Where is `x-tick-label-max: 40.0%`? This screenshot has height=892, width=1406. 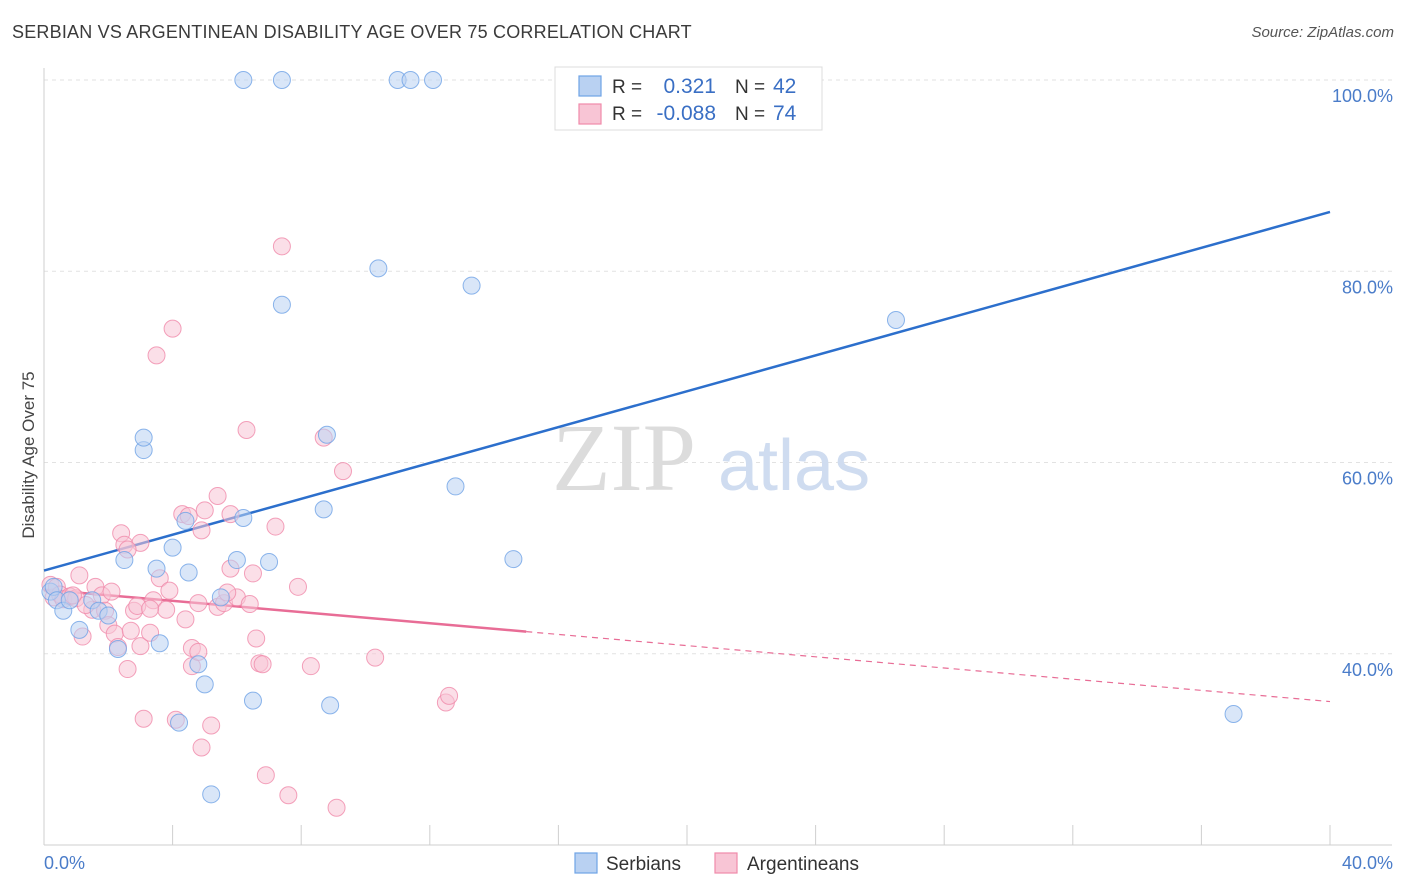 x-tick-label-max: 40.0% is located at coordinates (1367, 863).